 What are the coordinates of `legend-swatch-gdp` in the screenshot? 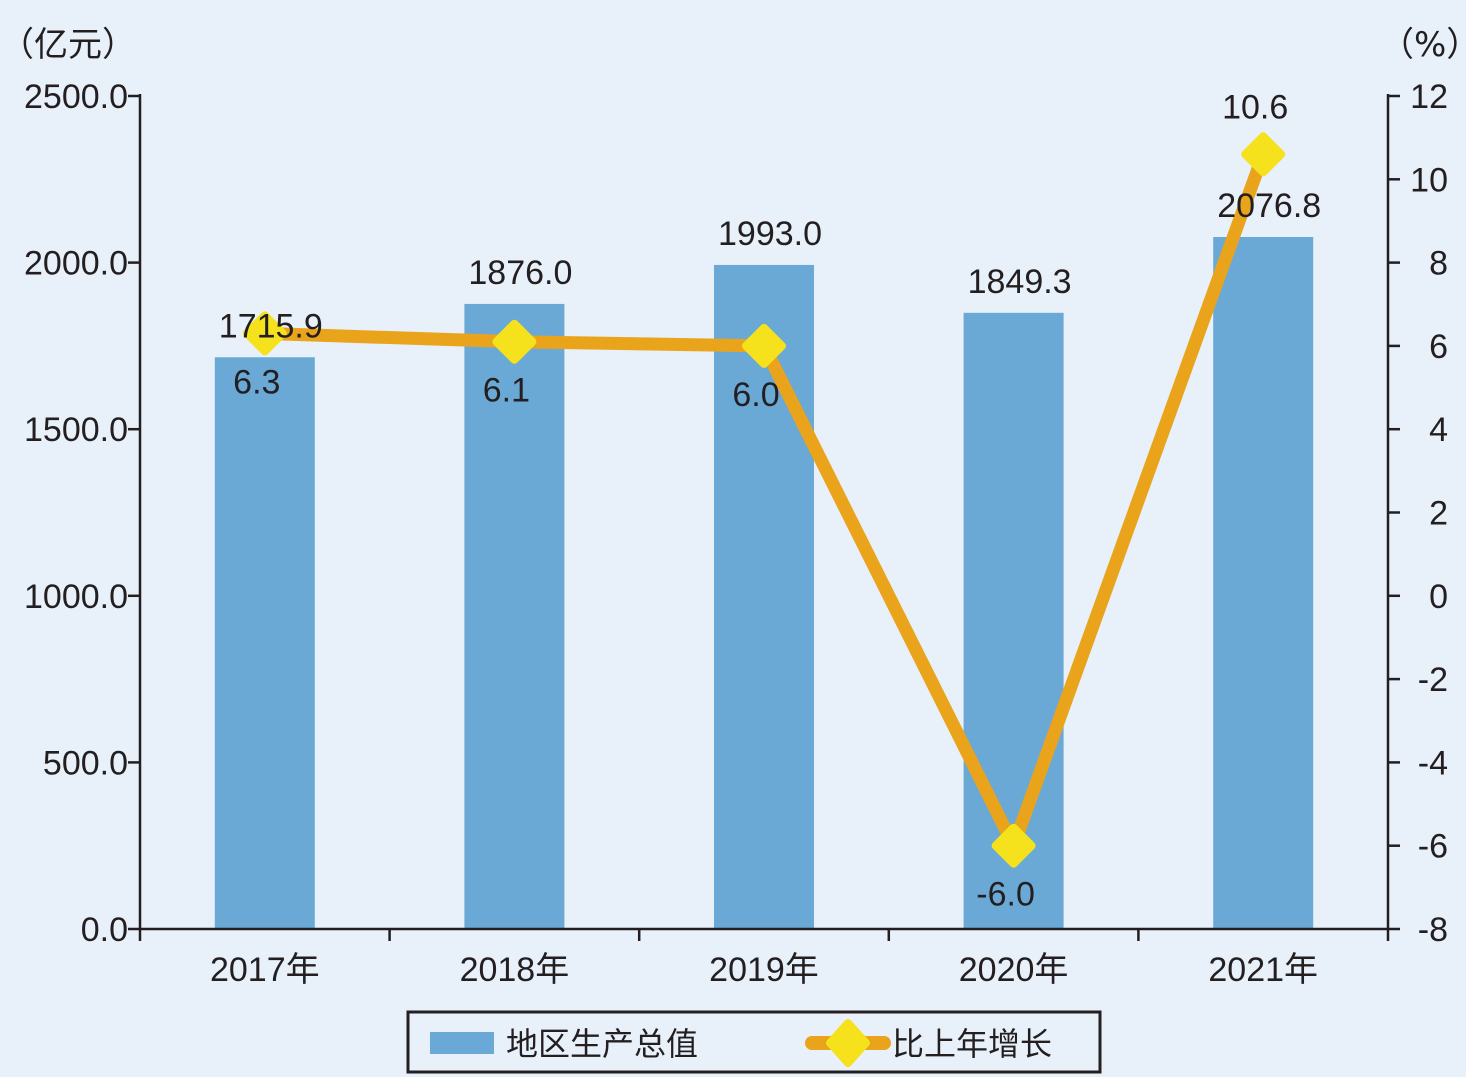 It's located at (462, 1043).